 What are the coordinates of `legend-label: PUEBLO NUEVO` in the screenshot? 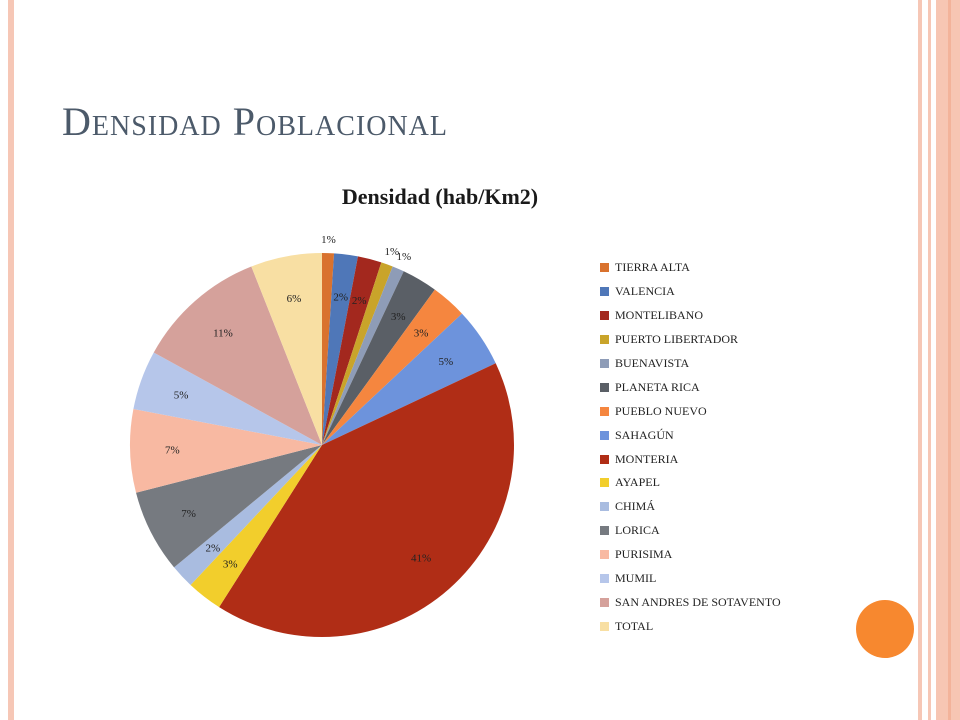 It's located at (661, 410).